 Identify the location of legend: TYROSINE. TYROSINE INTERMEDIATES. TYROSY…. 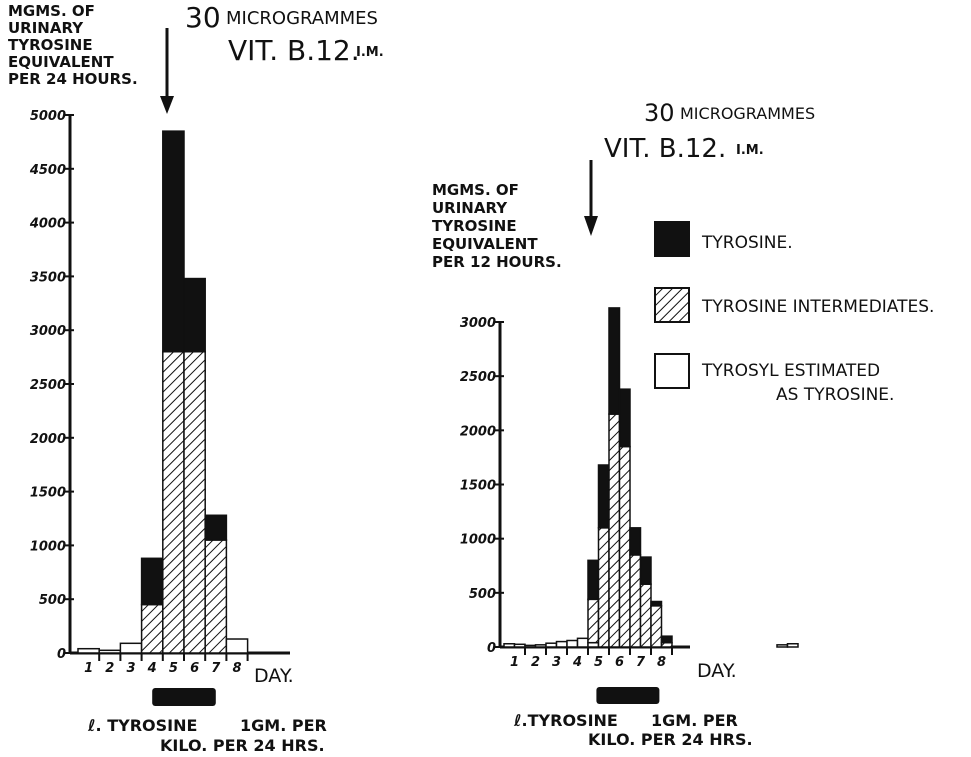
(794, 313).